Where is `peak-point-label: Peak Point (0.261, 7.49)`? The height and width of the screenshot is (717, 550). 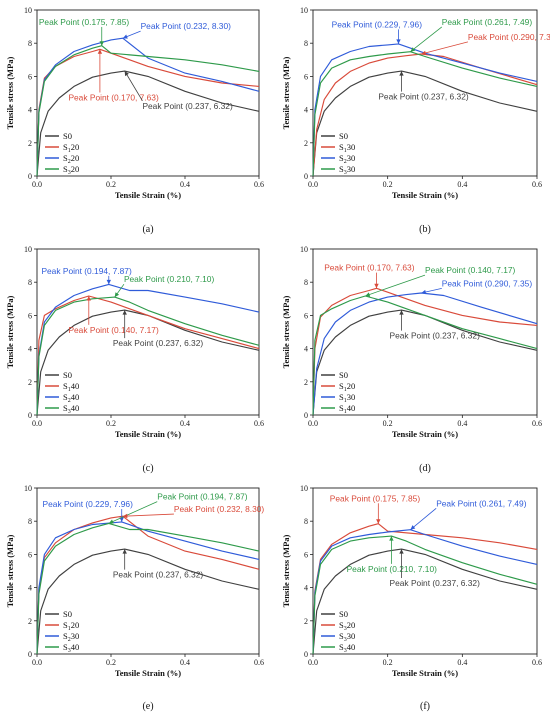 peak-point-label: Peak Point (0.261, 7.49) is located at coordinates (481, 503).